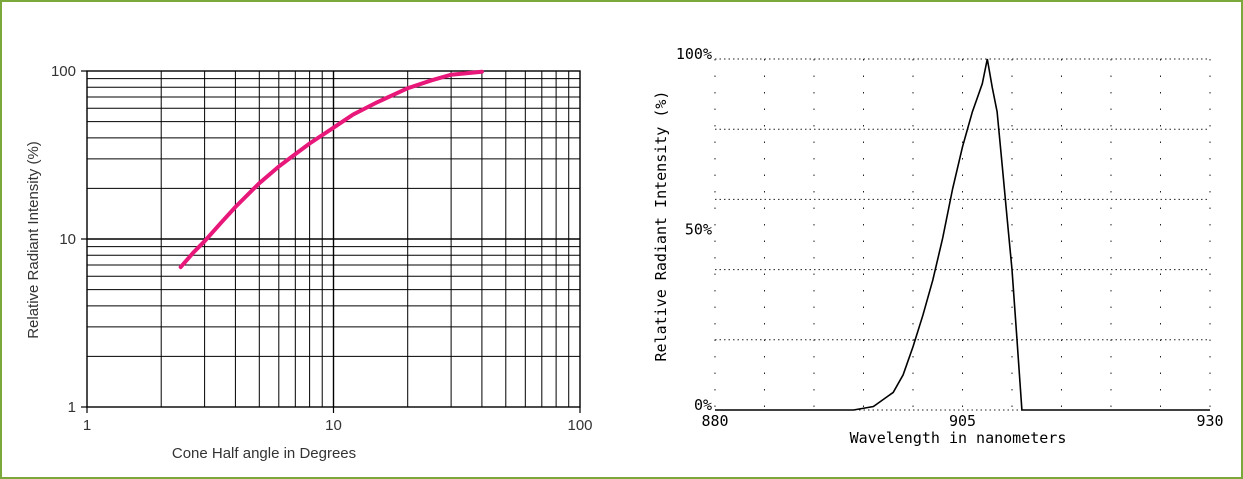 The height and width of the screenshot is (479, 1243). What do you see at coordinates (63, 71) in the screenshot?
I see `left-y-tick-label: 100` at bounding box center [63, 71].